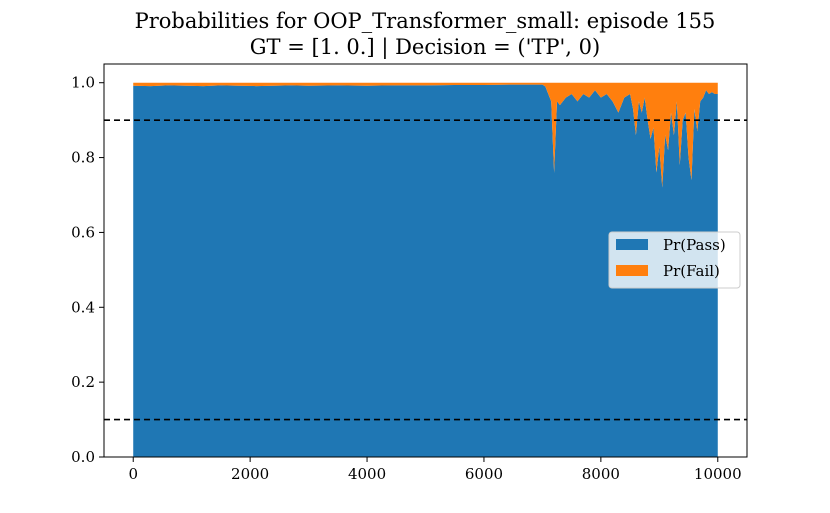  What do you see at coordinates (484, 474) in the screenshot?
I see `x-tick-label: 6000` at bounding box center [484, 474].